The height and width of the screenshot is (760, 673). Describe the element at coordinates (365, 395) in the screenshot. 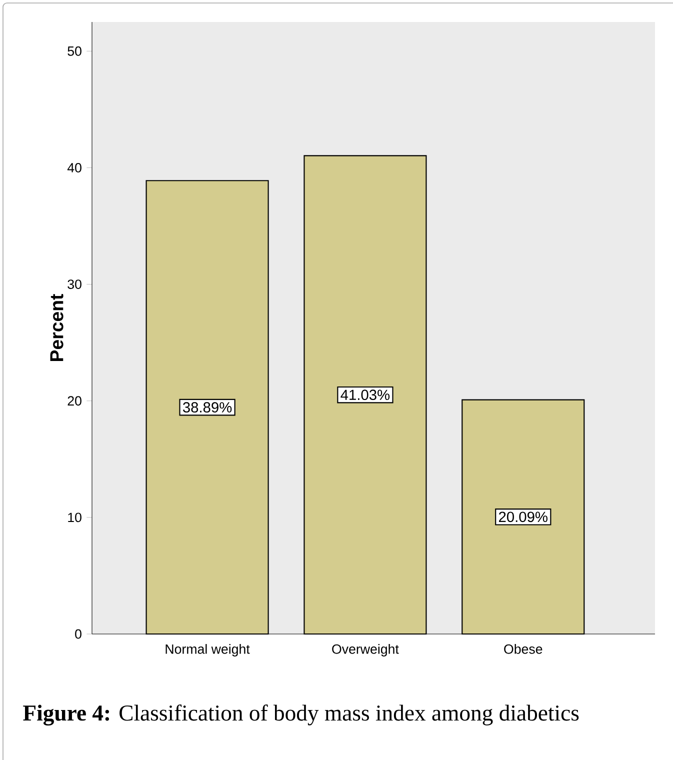

I see `data-label: 41.03%` at that location.